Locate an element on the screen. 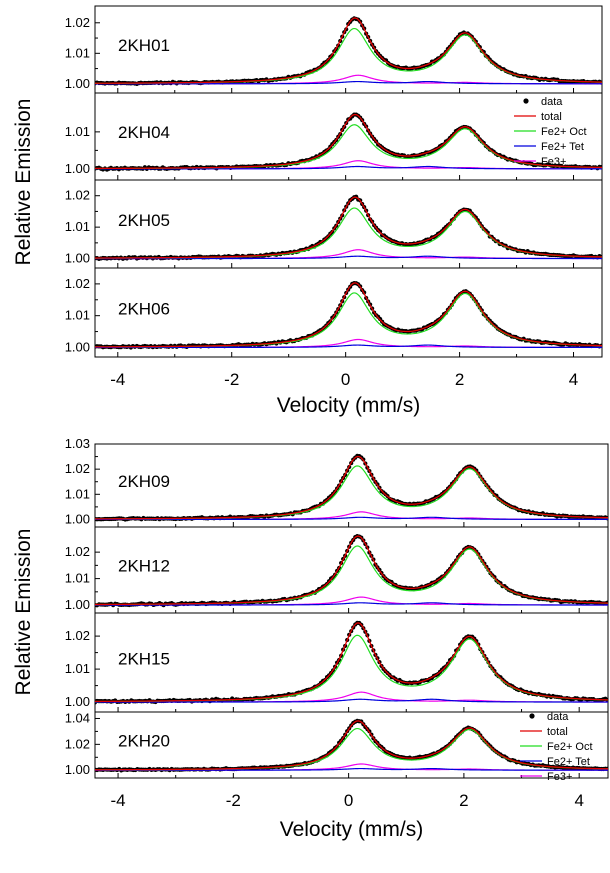 The height and width of the screenshot is (873, 610). sample-label: 2KH04 is located at coordinates (144, 132).